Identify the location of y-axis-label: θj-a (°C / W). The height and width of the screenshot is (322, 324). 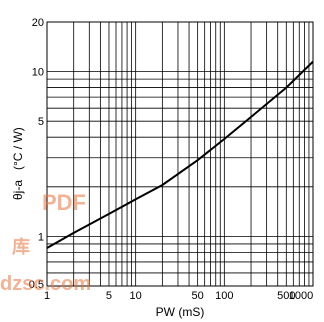
(18, 163).